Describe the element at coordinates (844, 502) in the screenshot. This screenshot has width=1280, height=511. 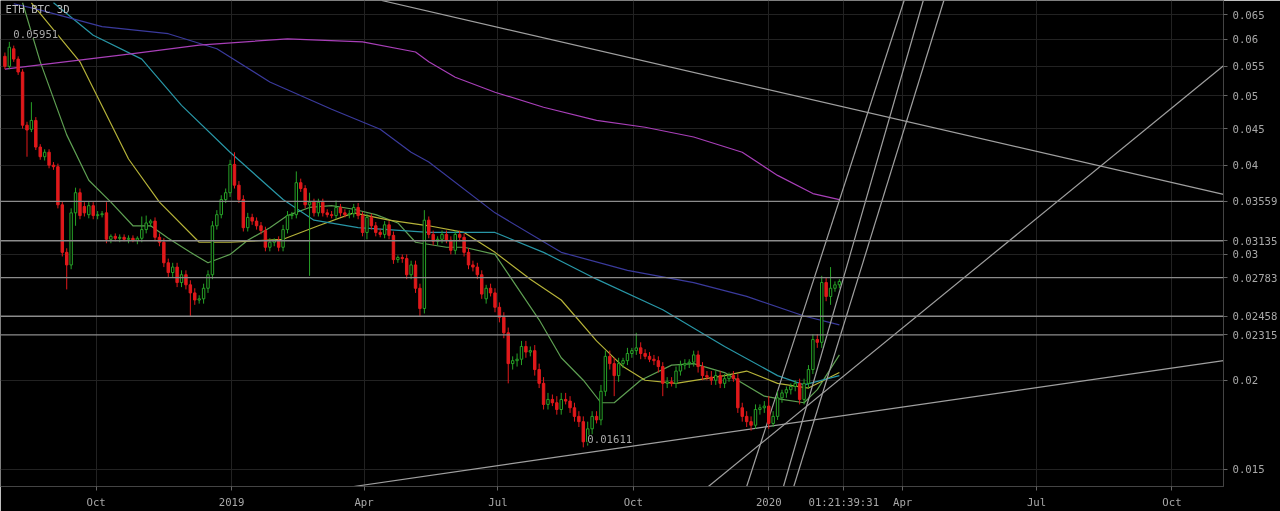
I see `x-tick-label: 01:21:39:31` at that location.